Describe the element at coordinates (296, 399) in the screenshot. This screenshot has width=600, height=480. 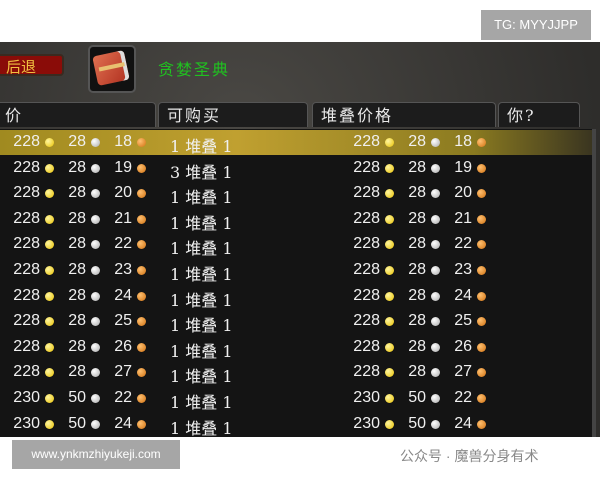
I see `auction-row: 230 50 22 1 堆叠 1 230 50 22` at that location.